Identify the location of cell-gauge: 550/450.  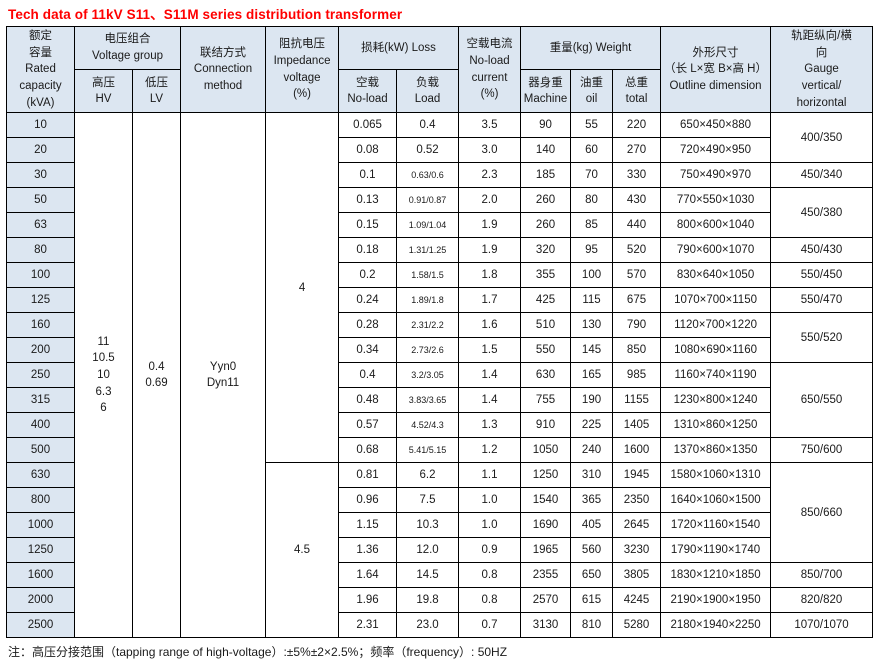
(822, 275).